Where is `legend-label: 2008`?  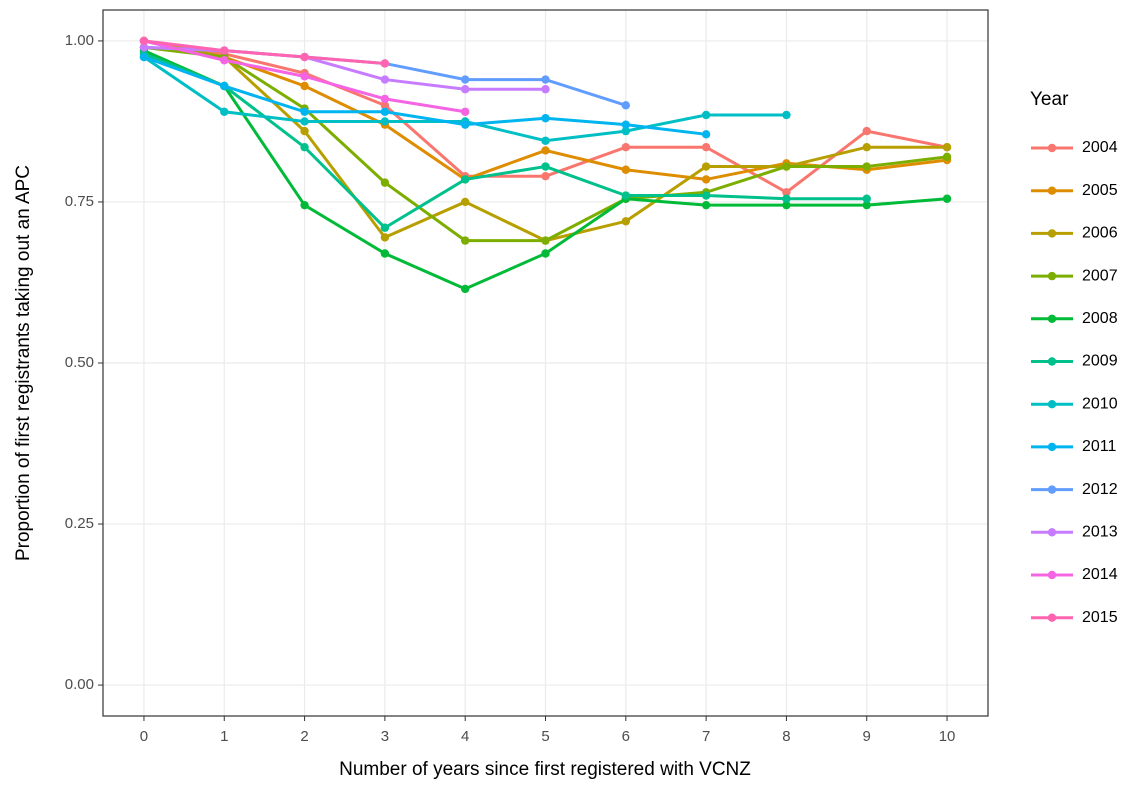
legend-label: 2008 is located at coordinates (1100, 318).